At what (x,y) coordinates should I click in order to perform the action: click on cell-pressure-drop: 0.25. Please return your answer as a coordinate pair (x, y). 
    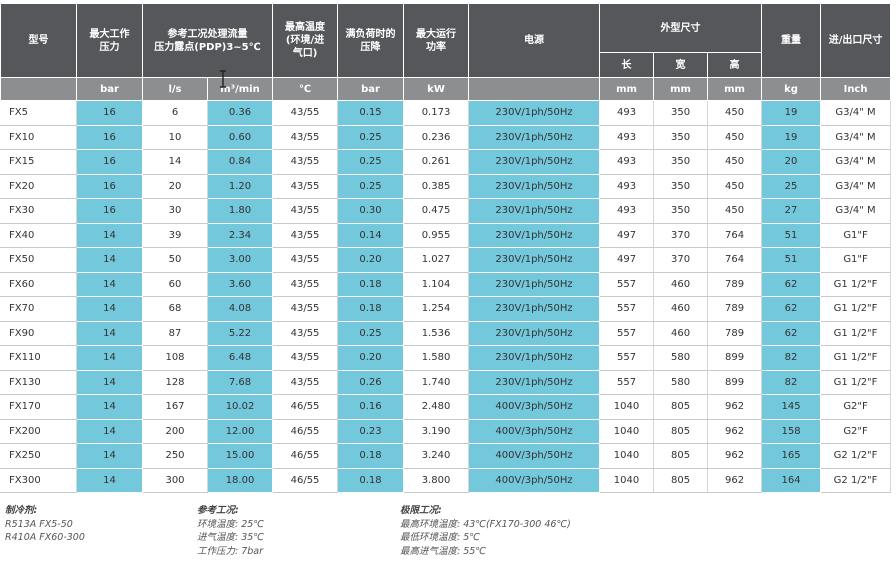
    Looking at the image, I should click on (371, 186).